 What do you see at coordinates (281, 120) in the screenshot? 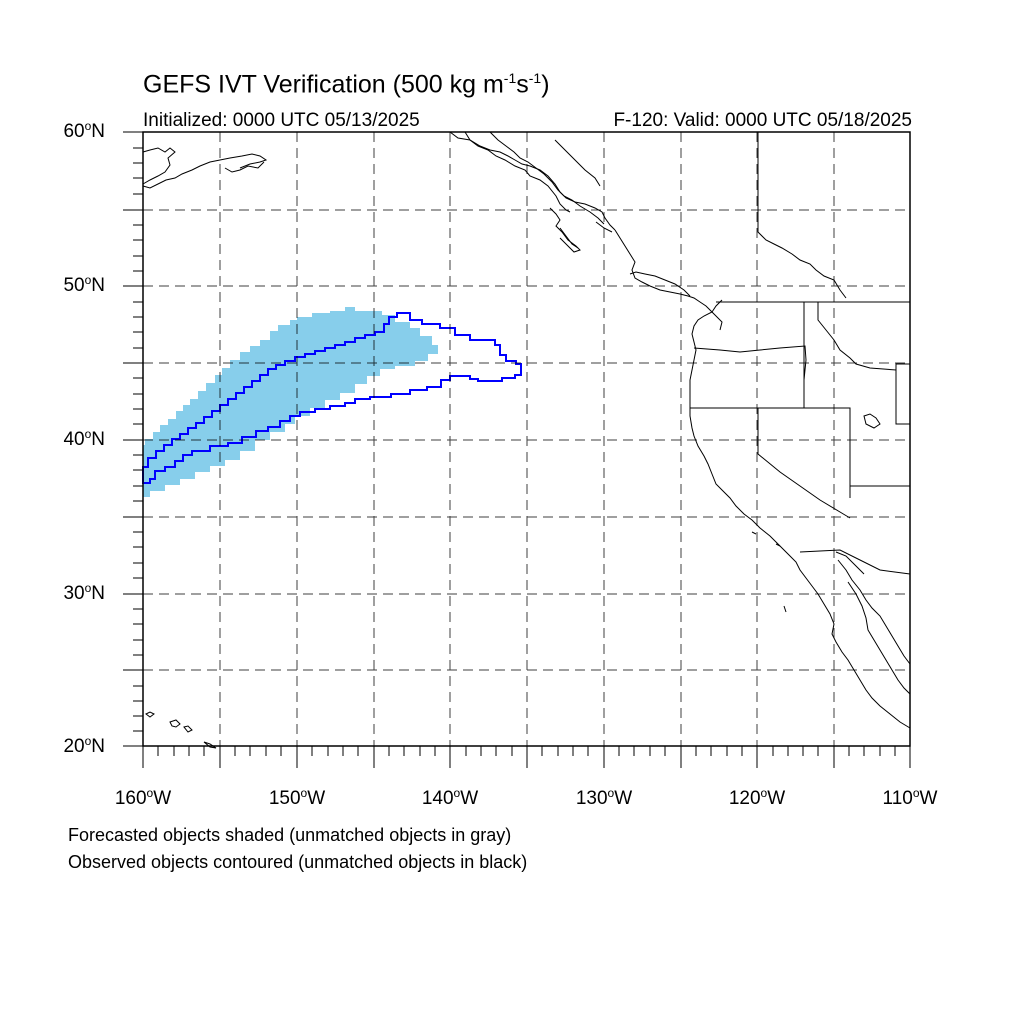
I see `initialized-time: Initialized: 0000 UTC 05/13/2025` at bounding box center [281, 120].